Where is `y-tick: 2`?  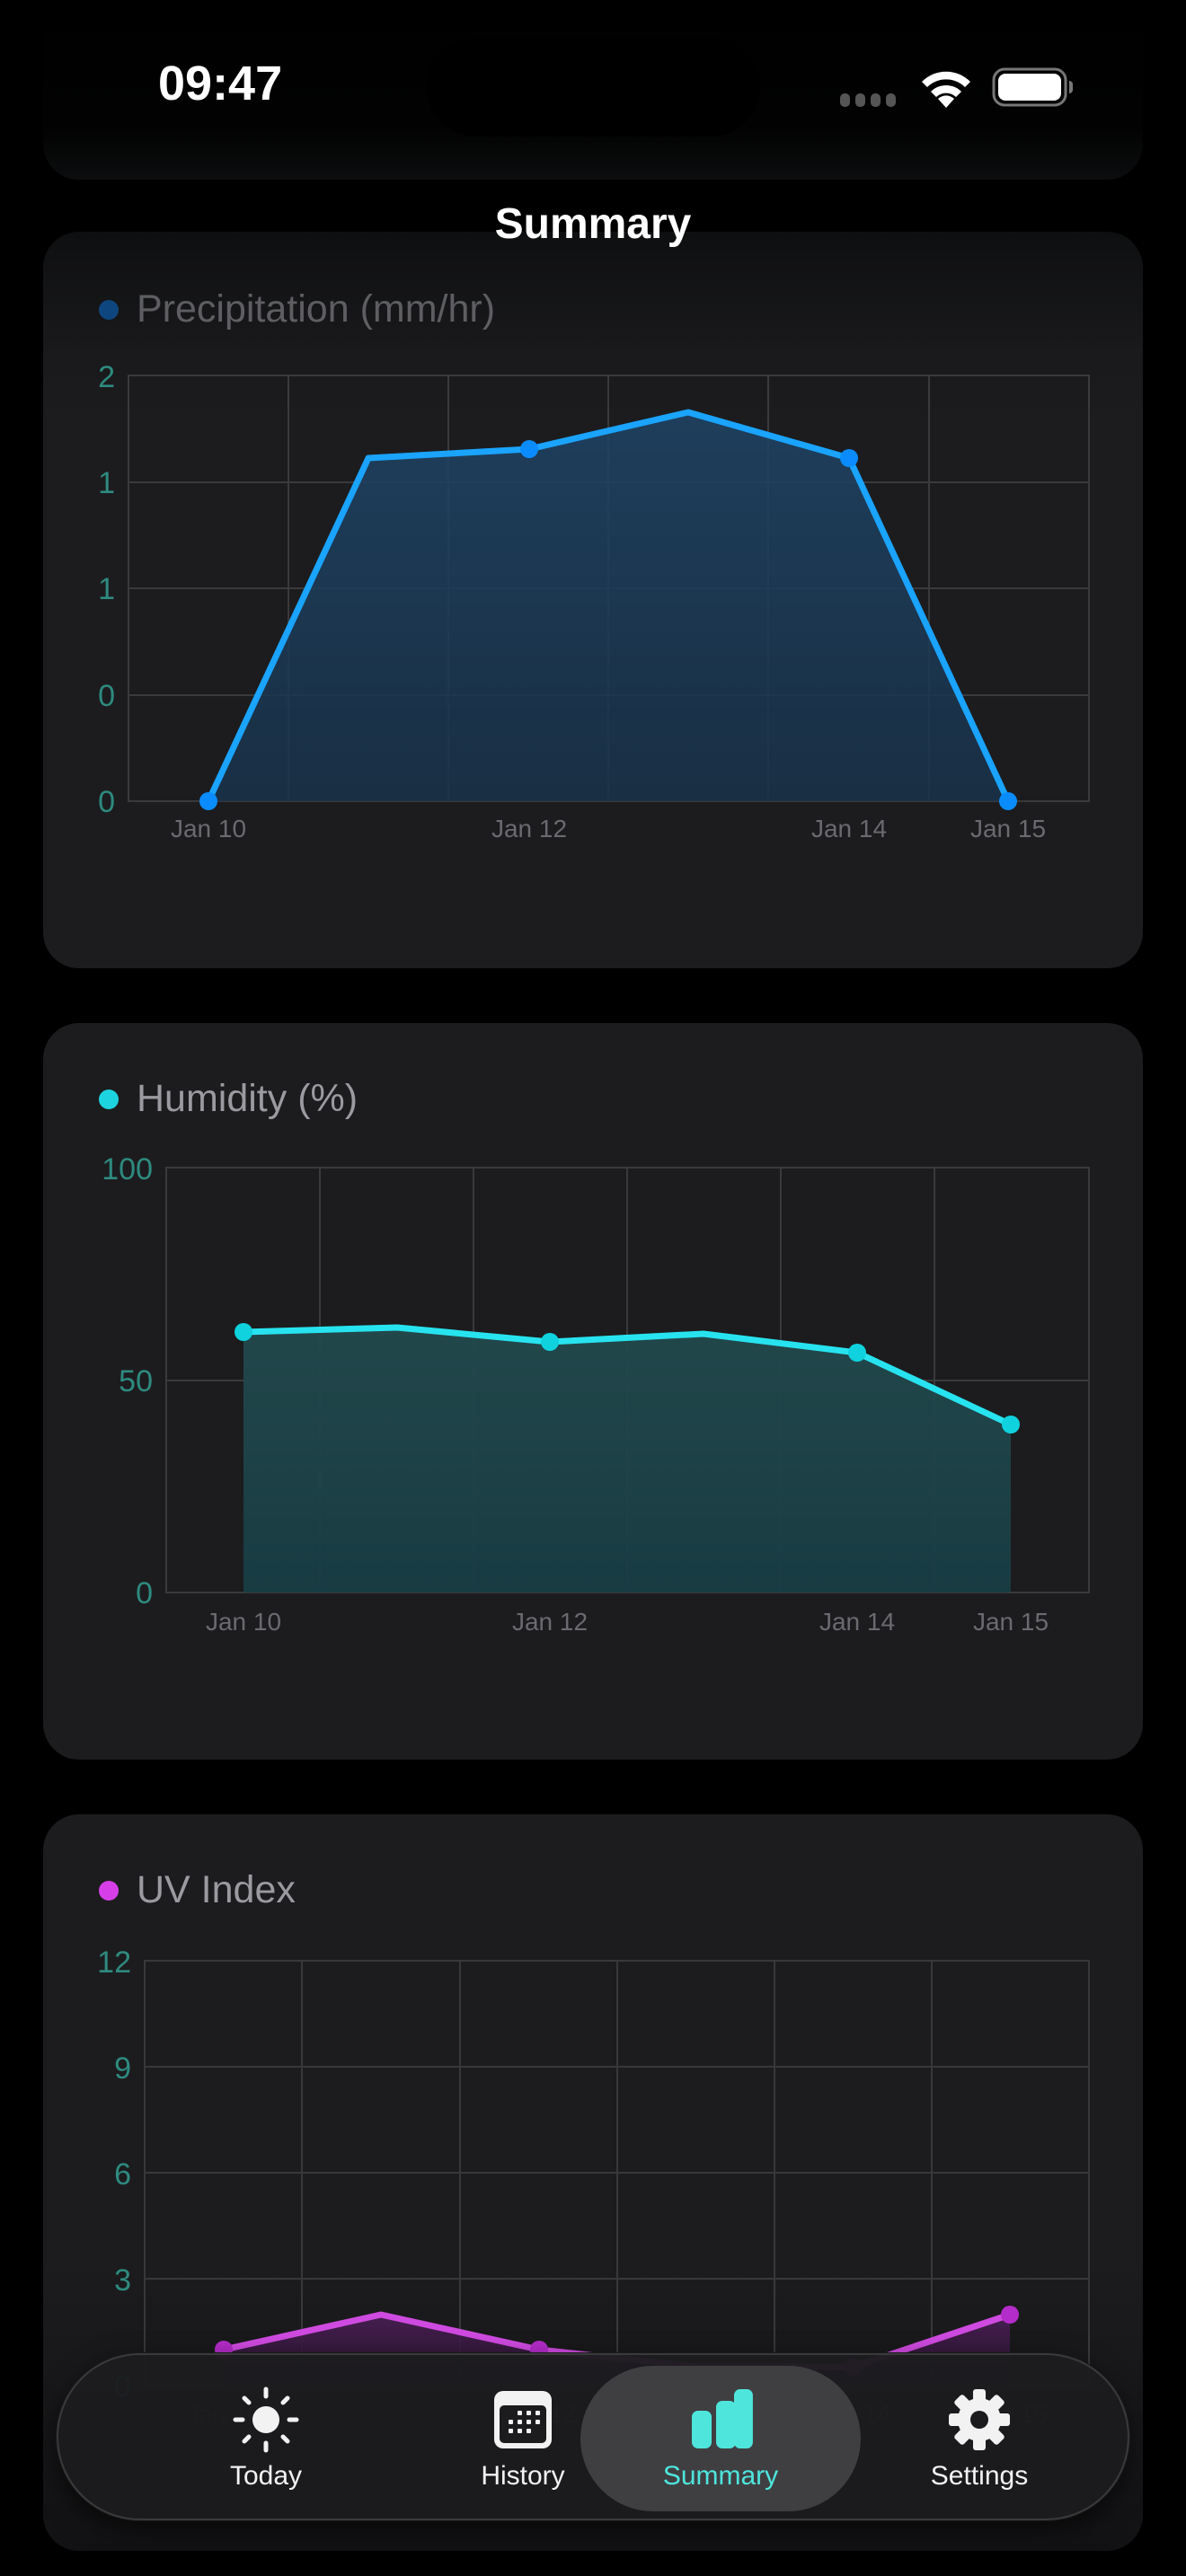
y-tick: 2 is located at coordinates (106, 377).